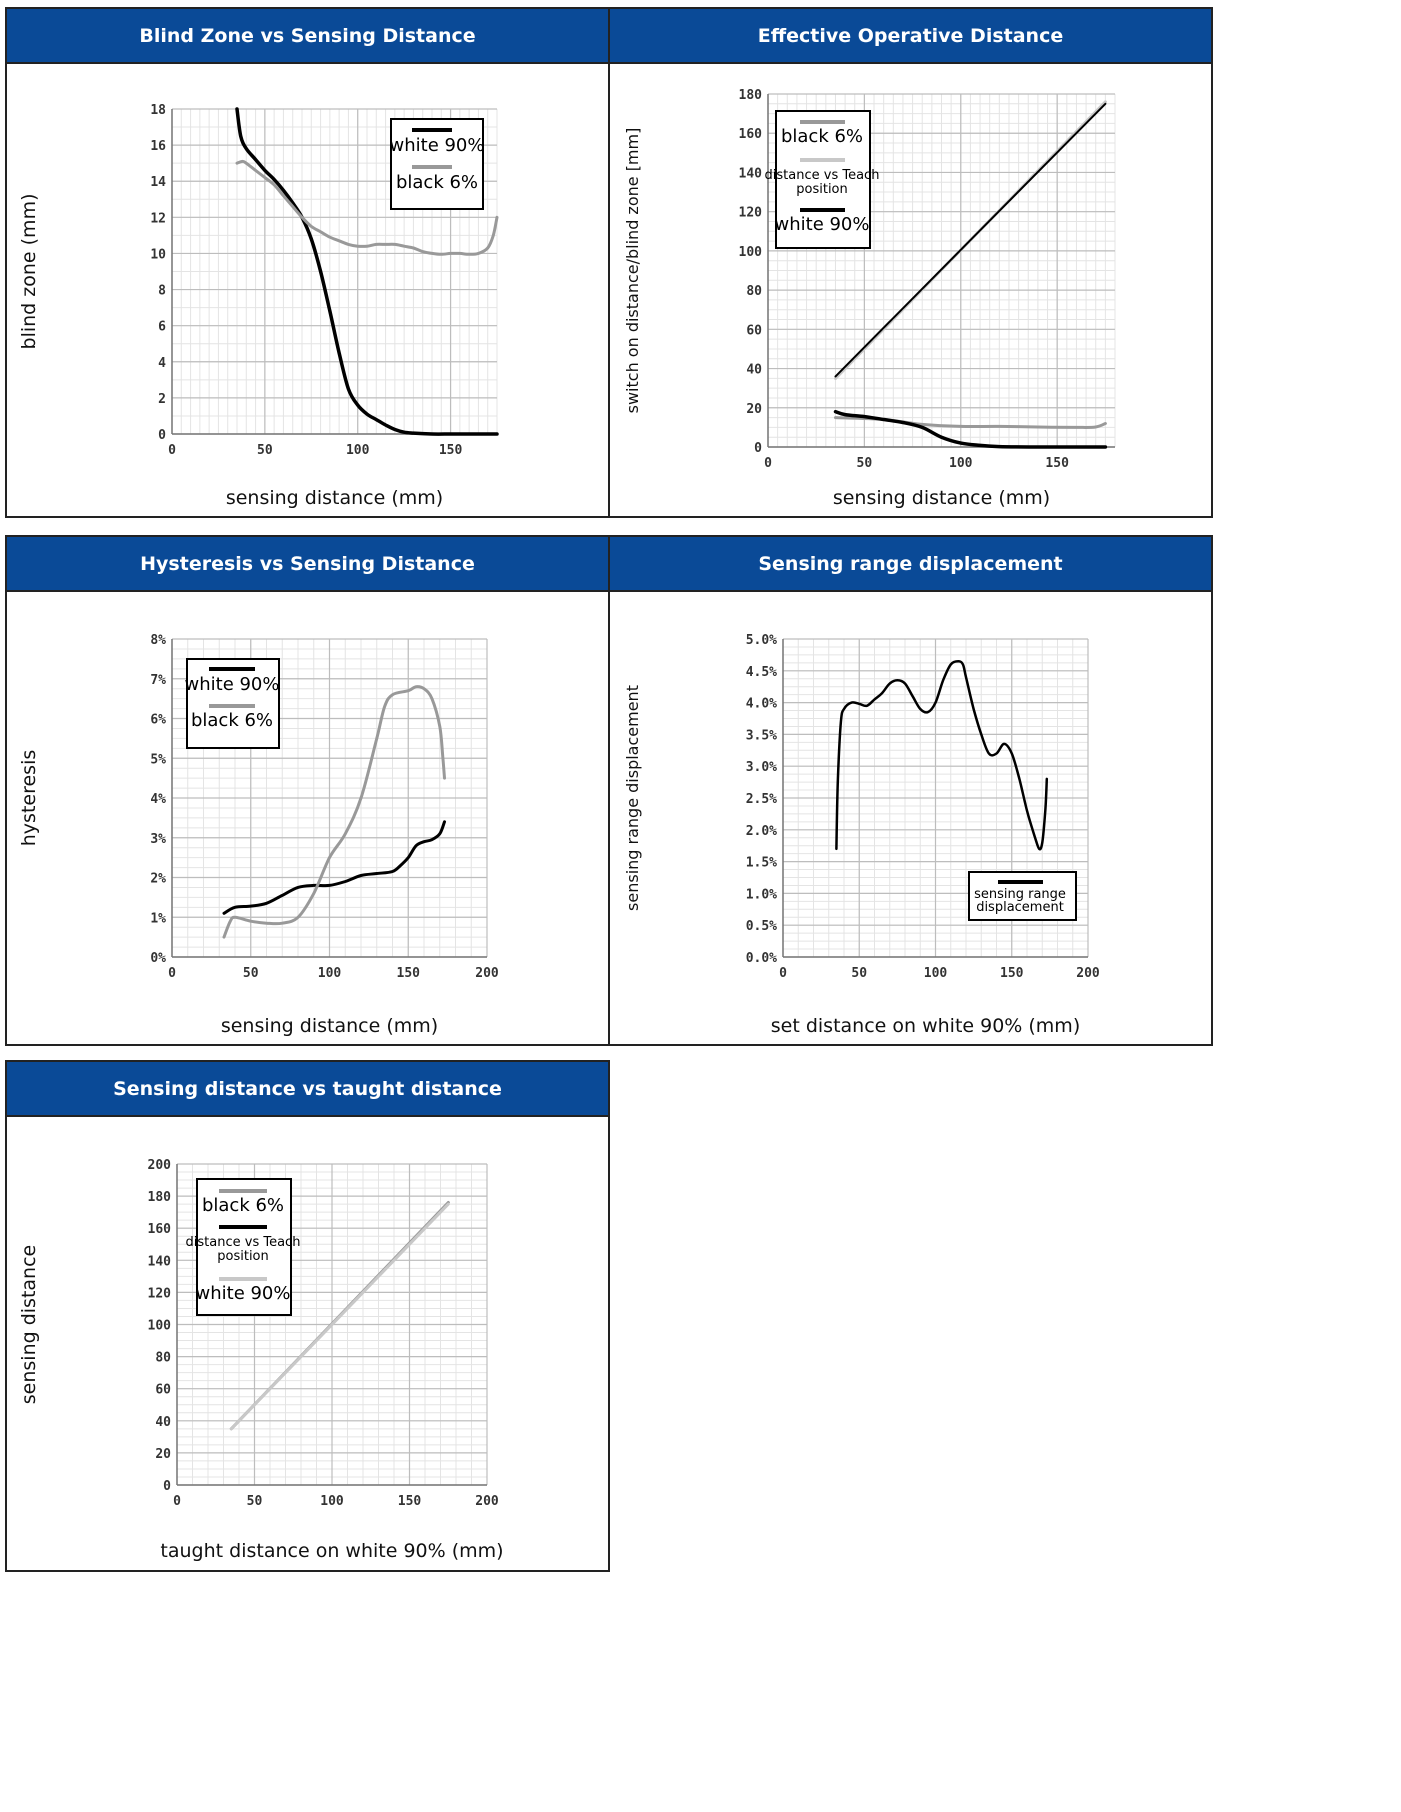  What do you see at coordinates (158, 680) in the screenshot?
I see `y-tick-label: 7%` at bounding box center [158, 680].